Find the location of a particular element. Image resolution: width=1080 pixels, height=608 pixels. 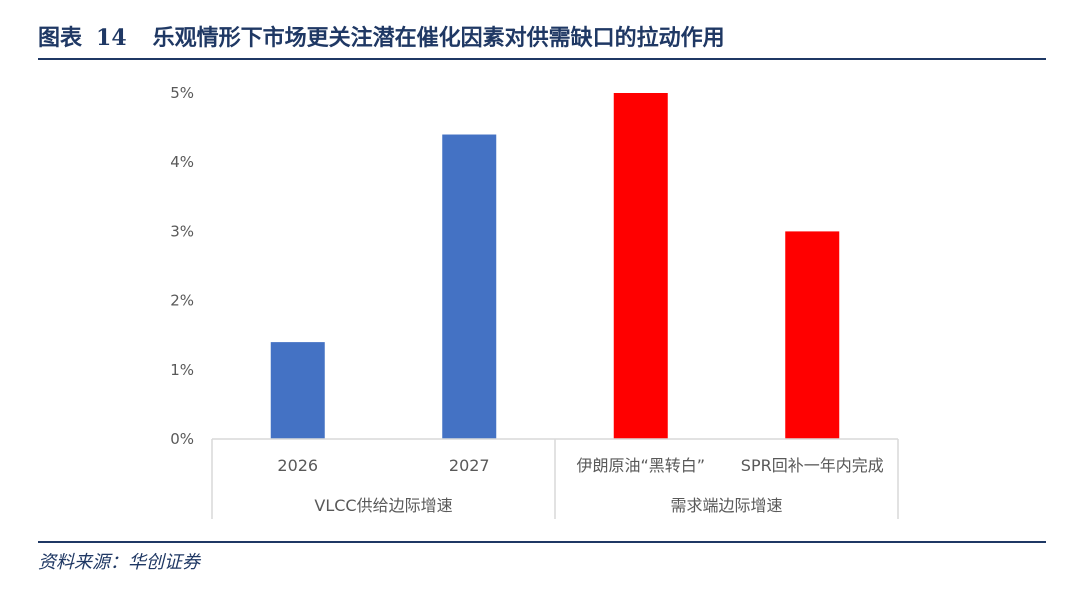

y-tick-label: 3% is located at coordinates (182, 231).